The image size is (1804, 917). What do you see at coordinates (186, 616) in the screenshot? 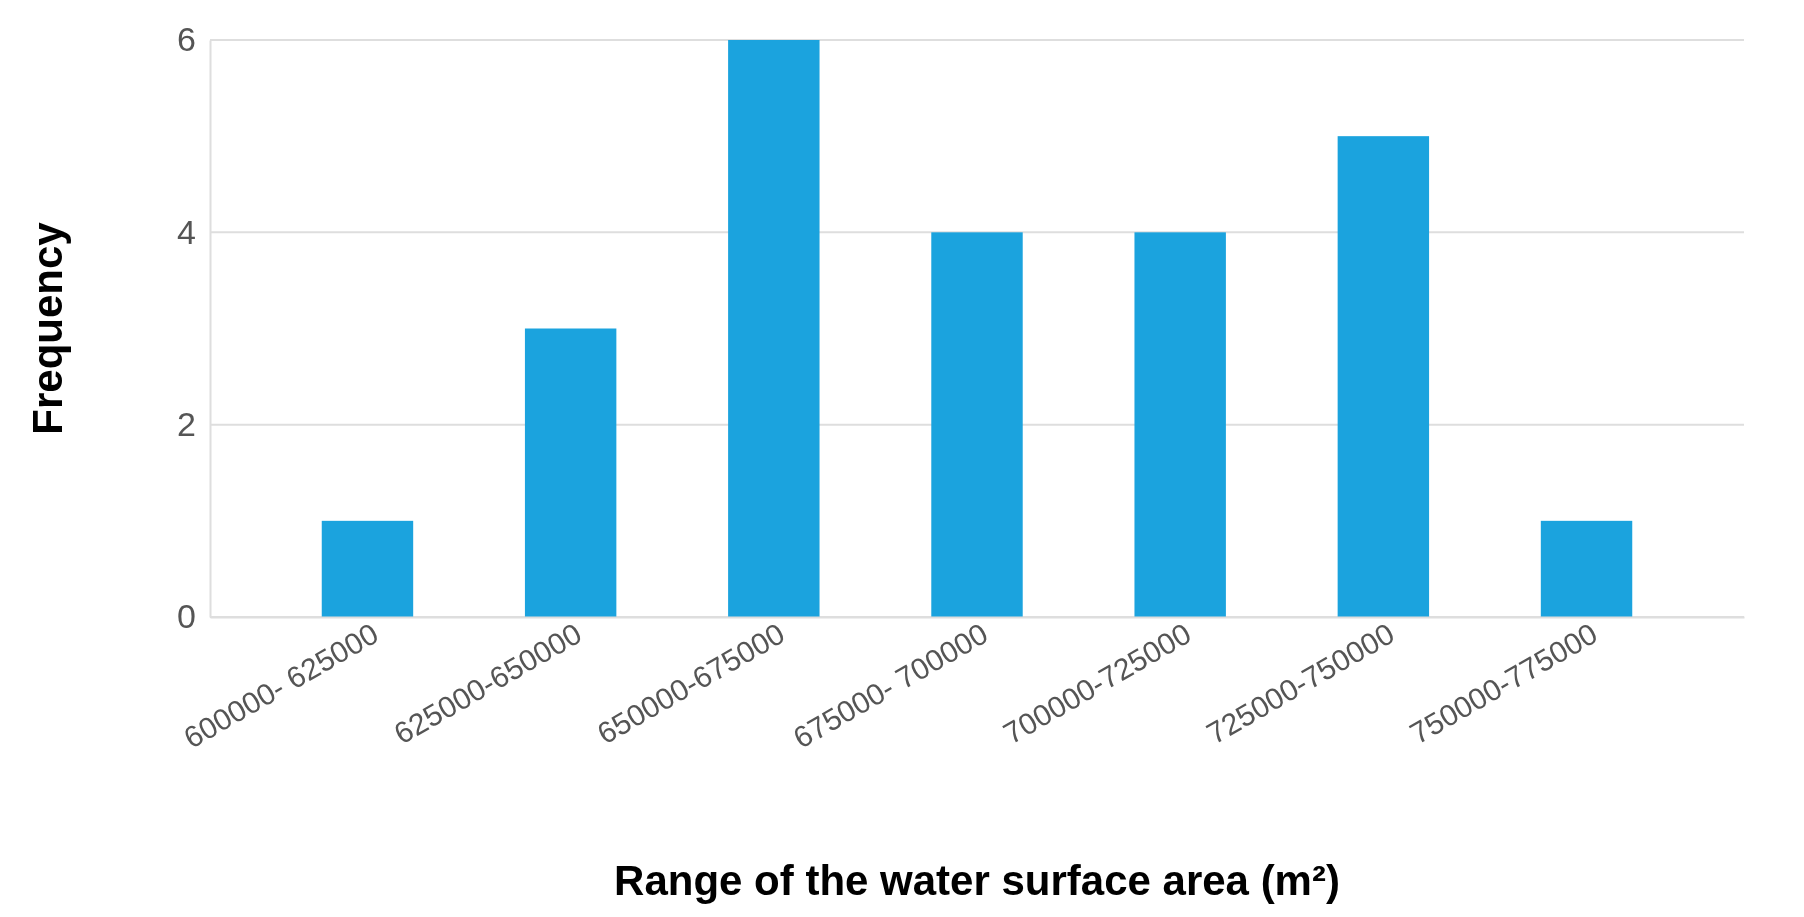
I see `y-tick-label: 0` at bounding box center [186, 616].